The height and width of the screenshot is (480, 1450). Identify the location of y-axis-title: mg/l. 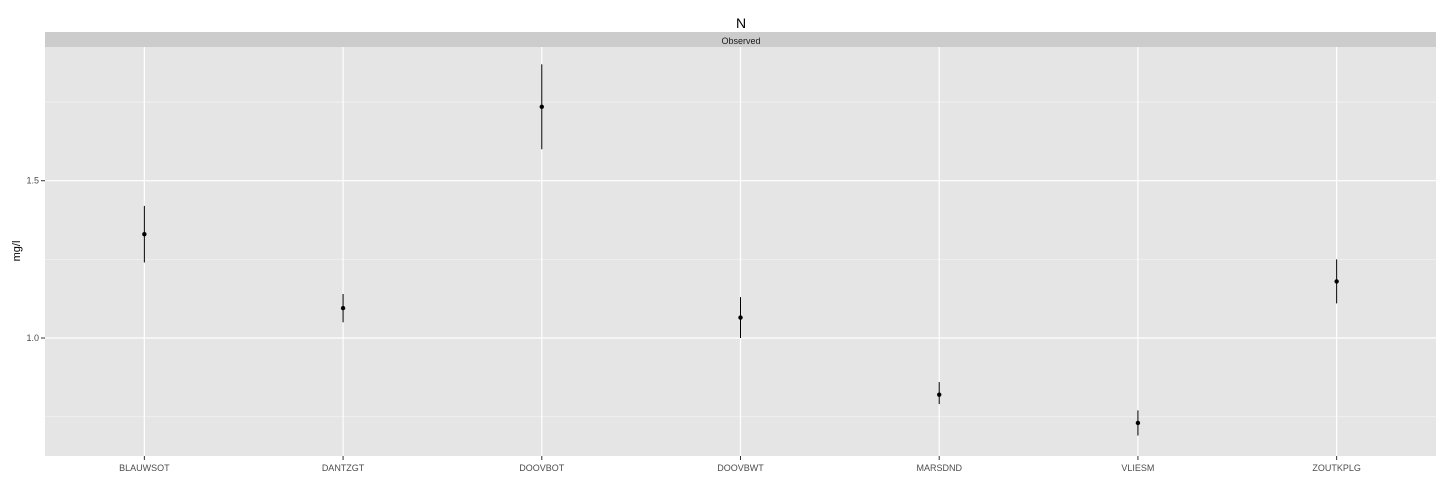
(17, 251).